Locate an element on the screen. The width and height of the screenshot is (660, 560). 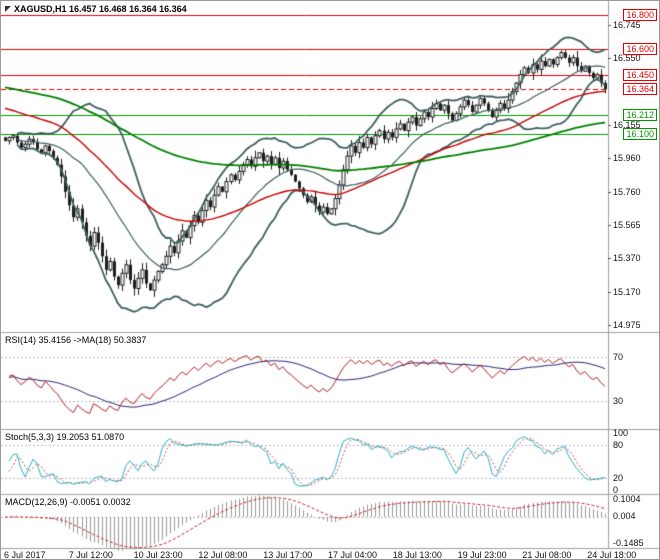
y-axis-tick: 70 is located at coordinates (618, 357).